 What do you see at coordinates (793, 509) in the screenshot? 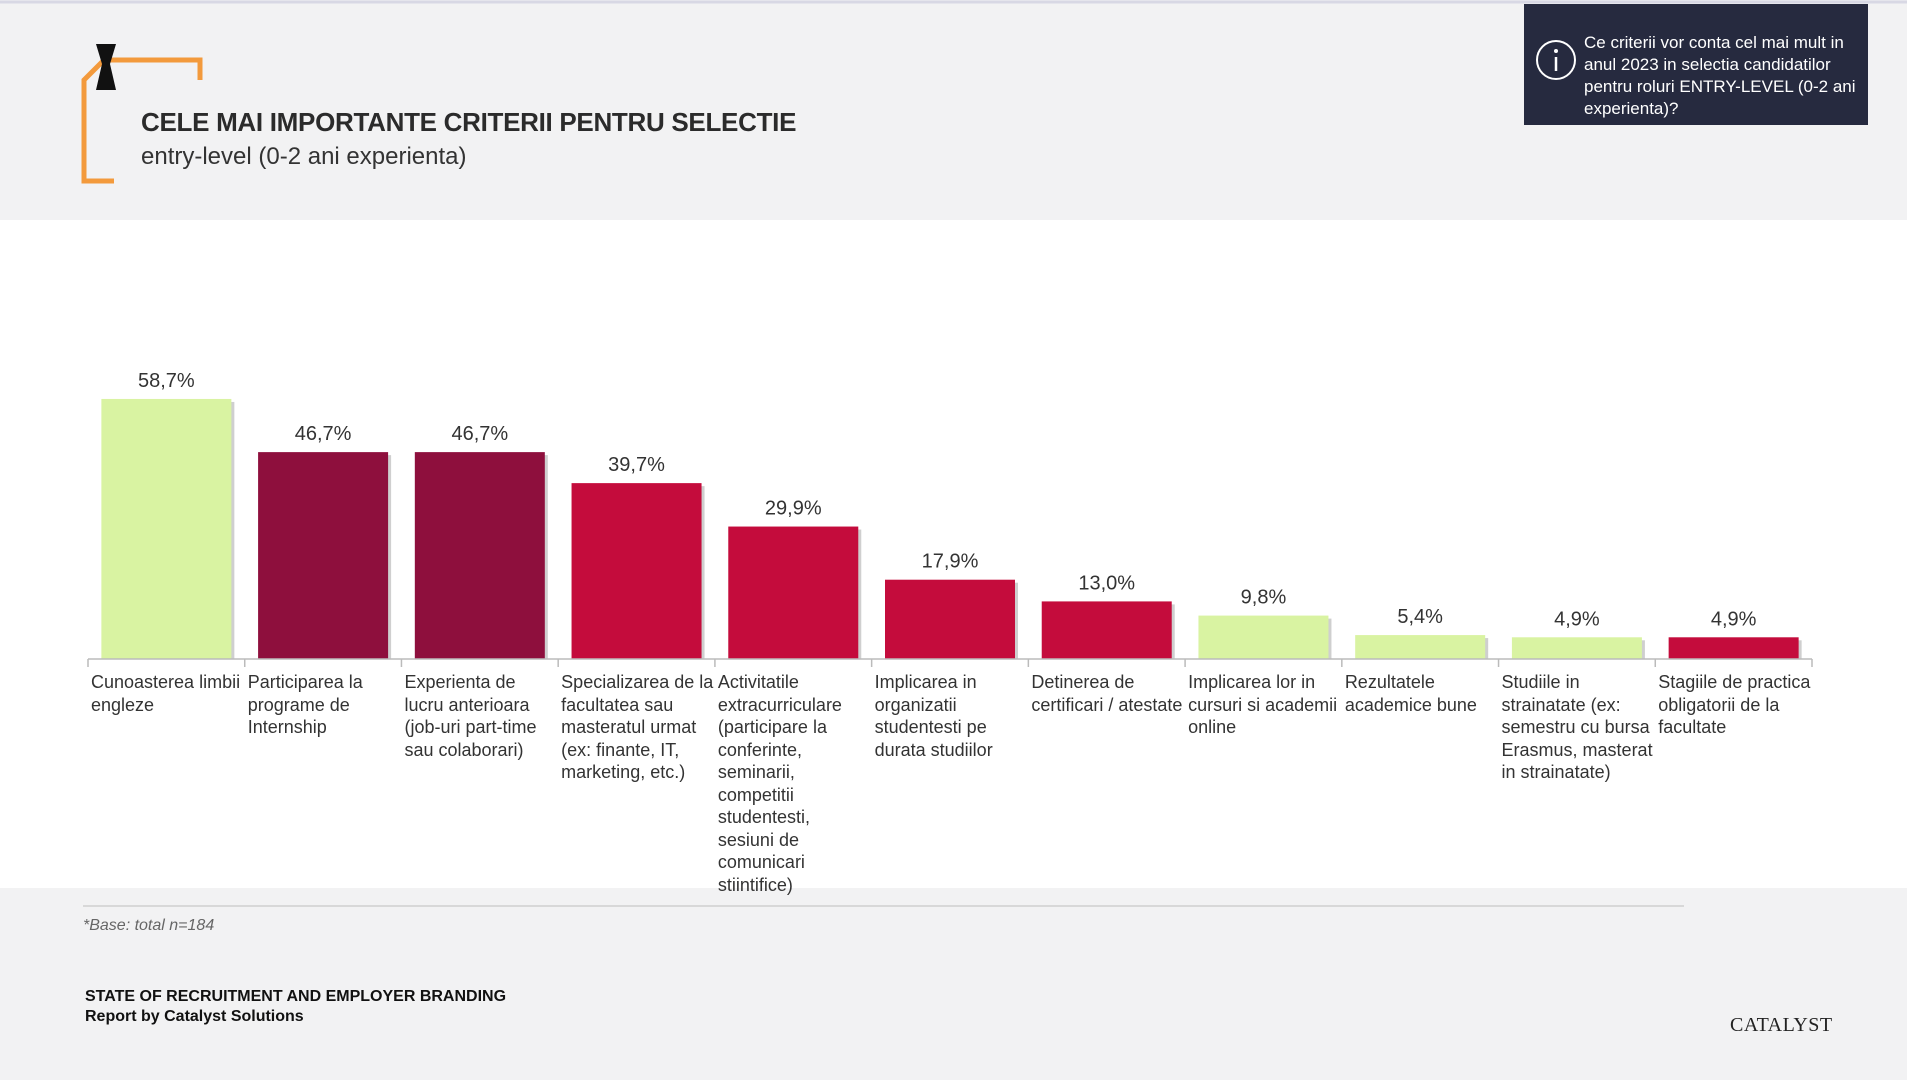
I see `value-label: 29,9%` at bounding box center [793, 509].